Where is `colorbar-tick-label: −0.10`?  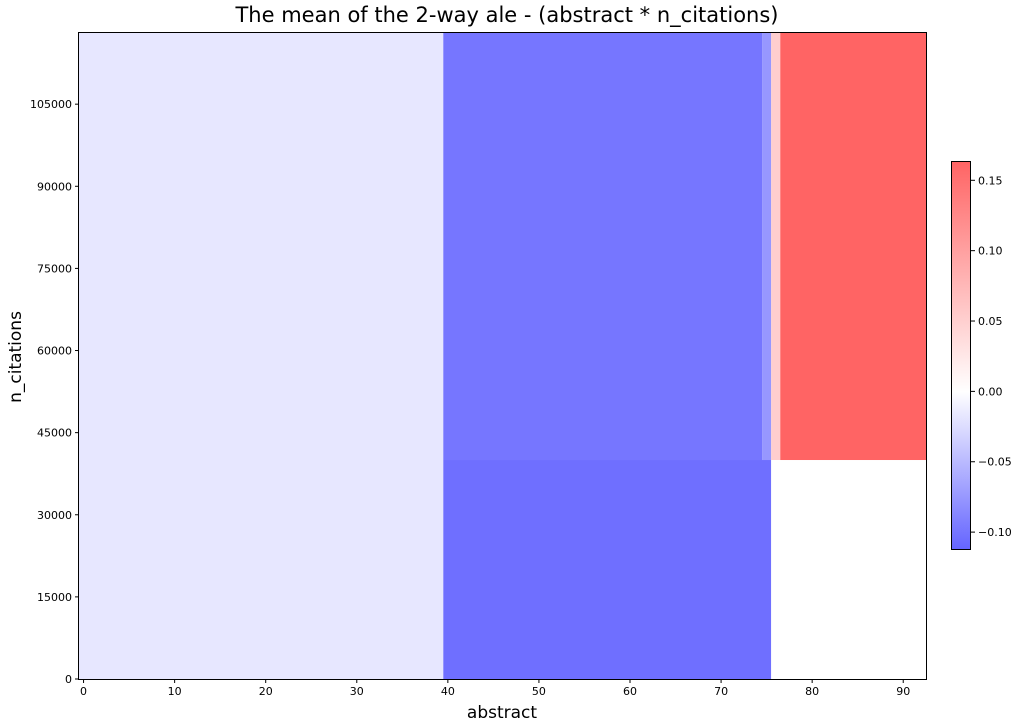 colorbar-tick-label: −0.10 is located at coordinates (995, 532).